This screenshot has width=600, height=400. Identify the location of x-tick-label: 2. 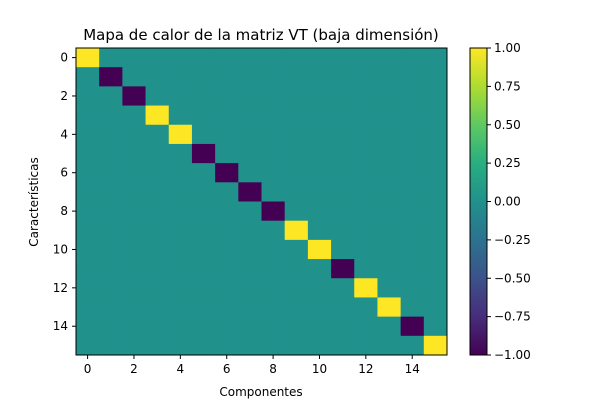
(134, 369).